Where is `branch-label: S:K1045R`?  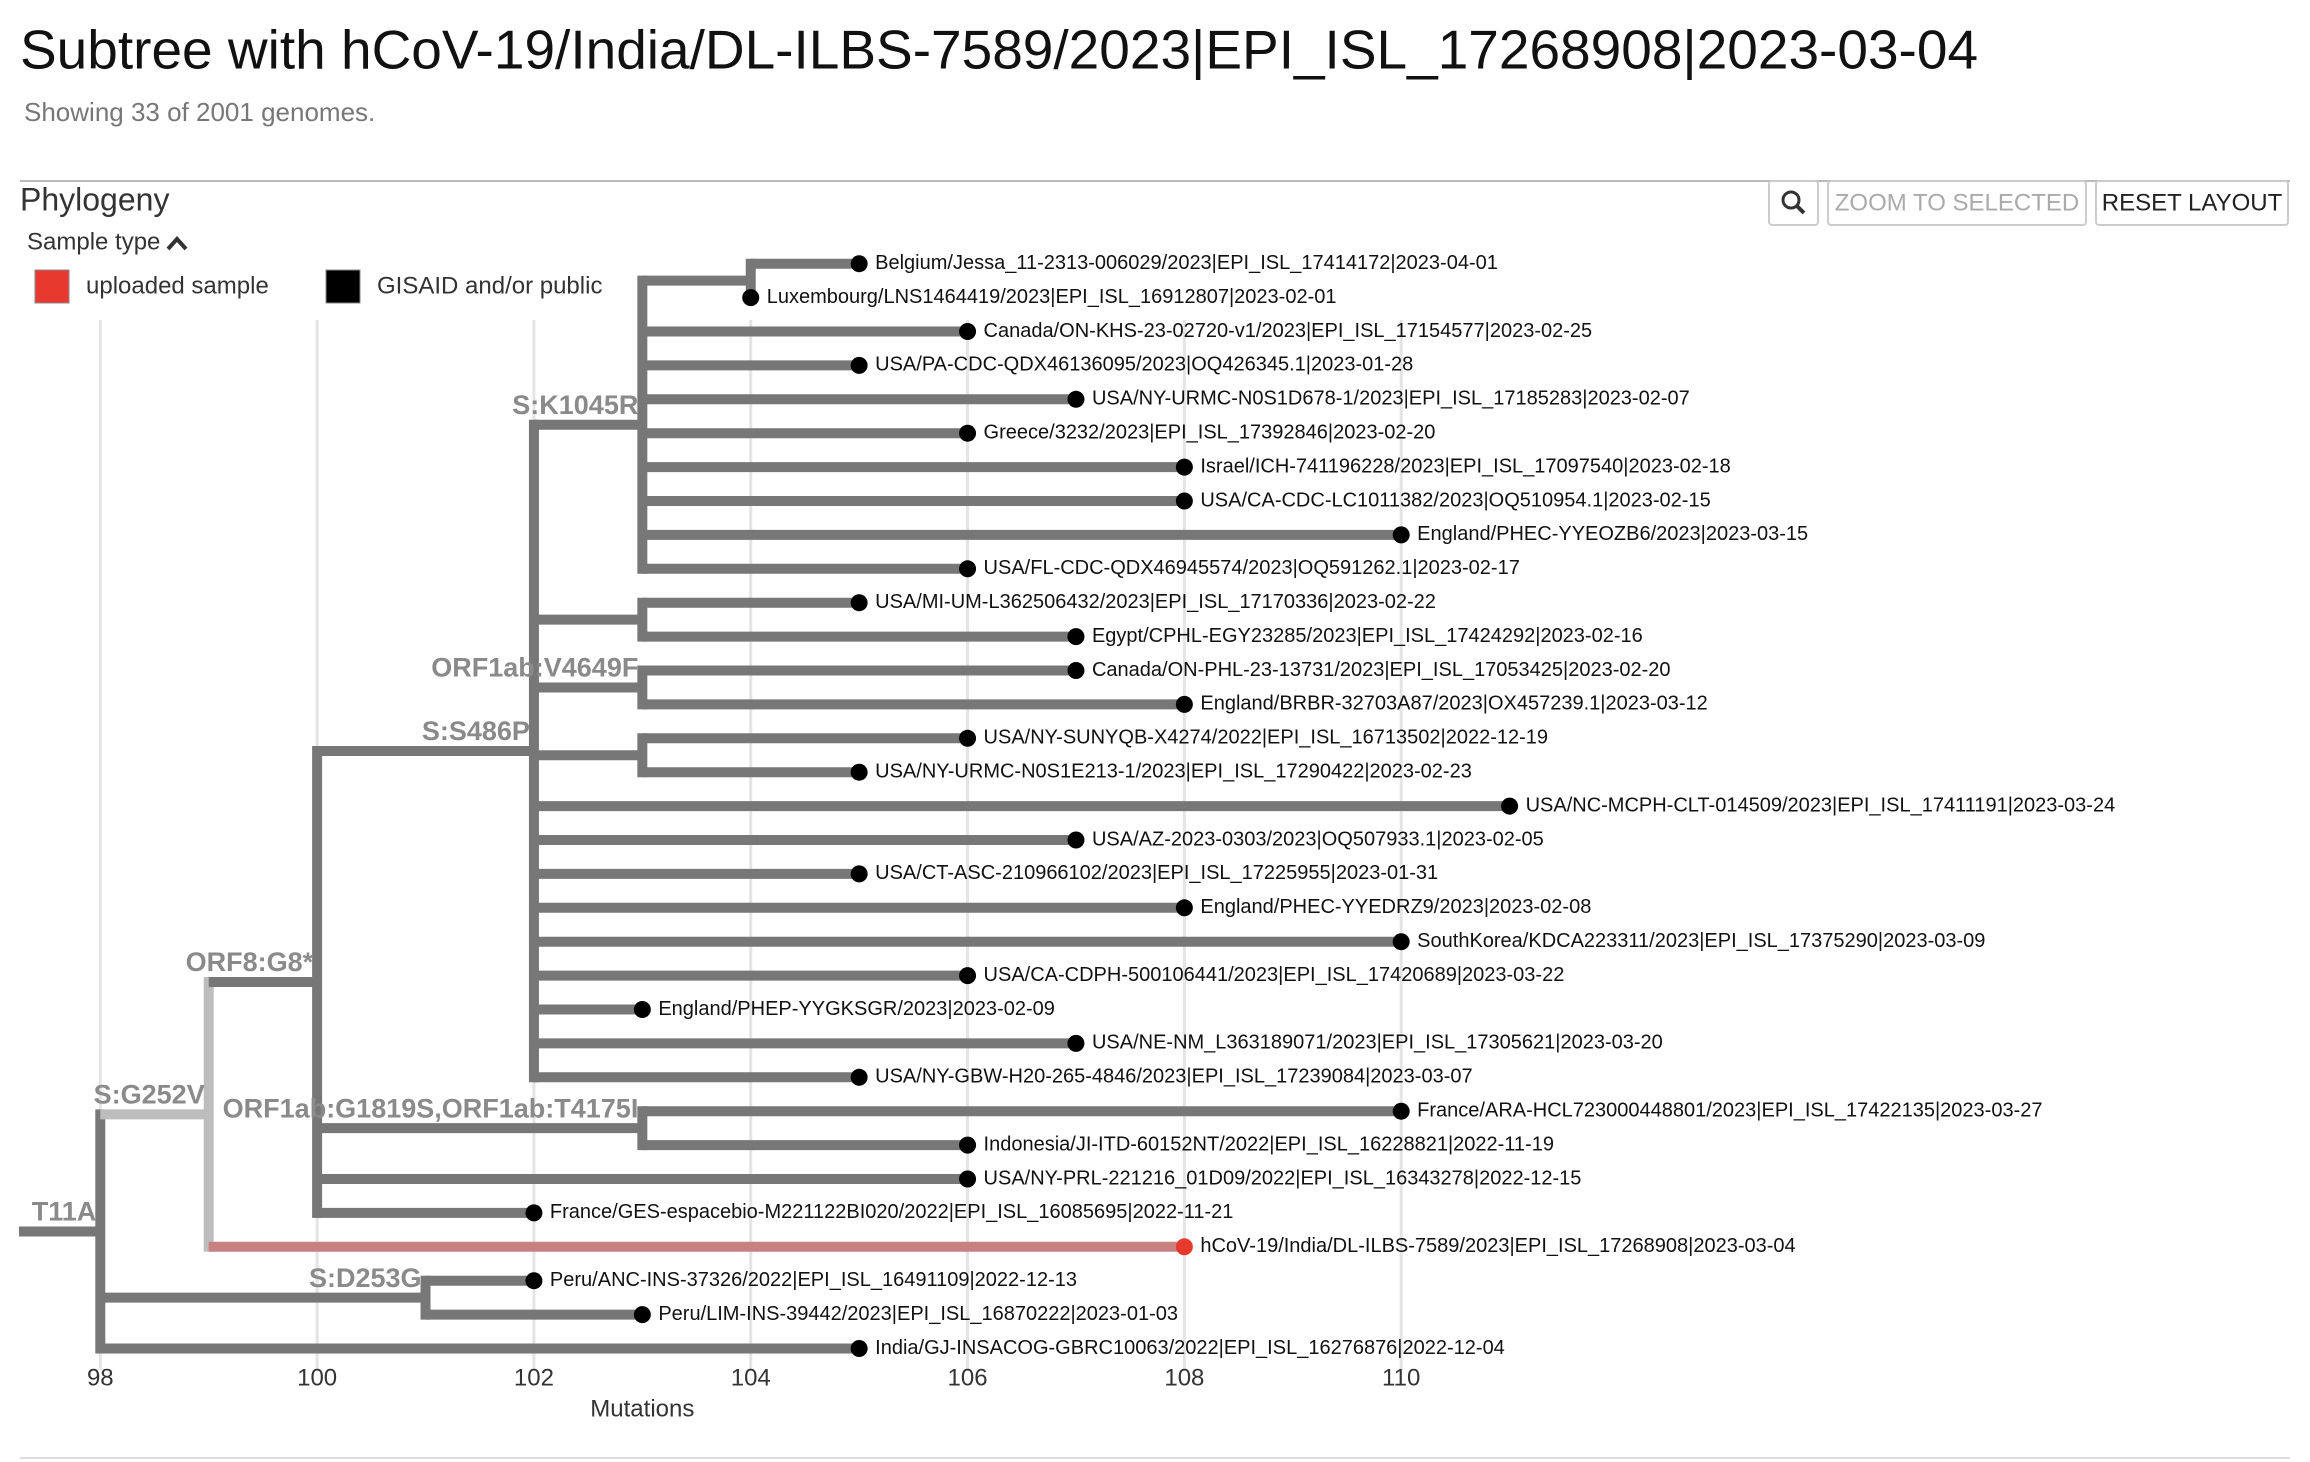 branch-label: S:K1045R is located at coordinates (575, 405).